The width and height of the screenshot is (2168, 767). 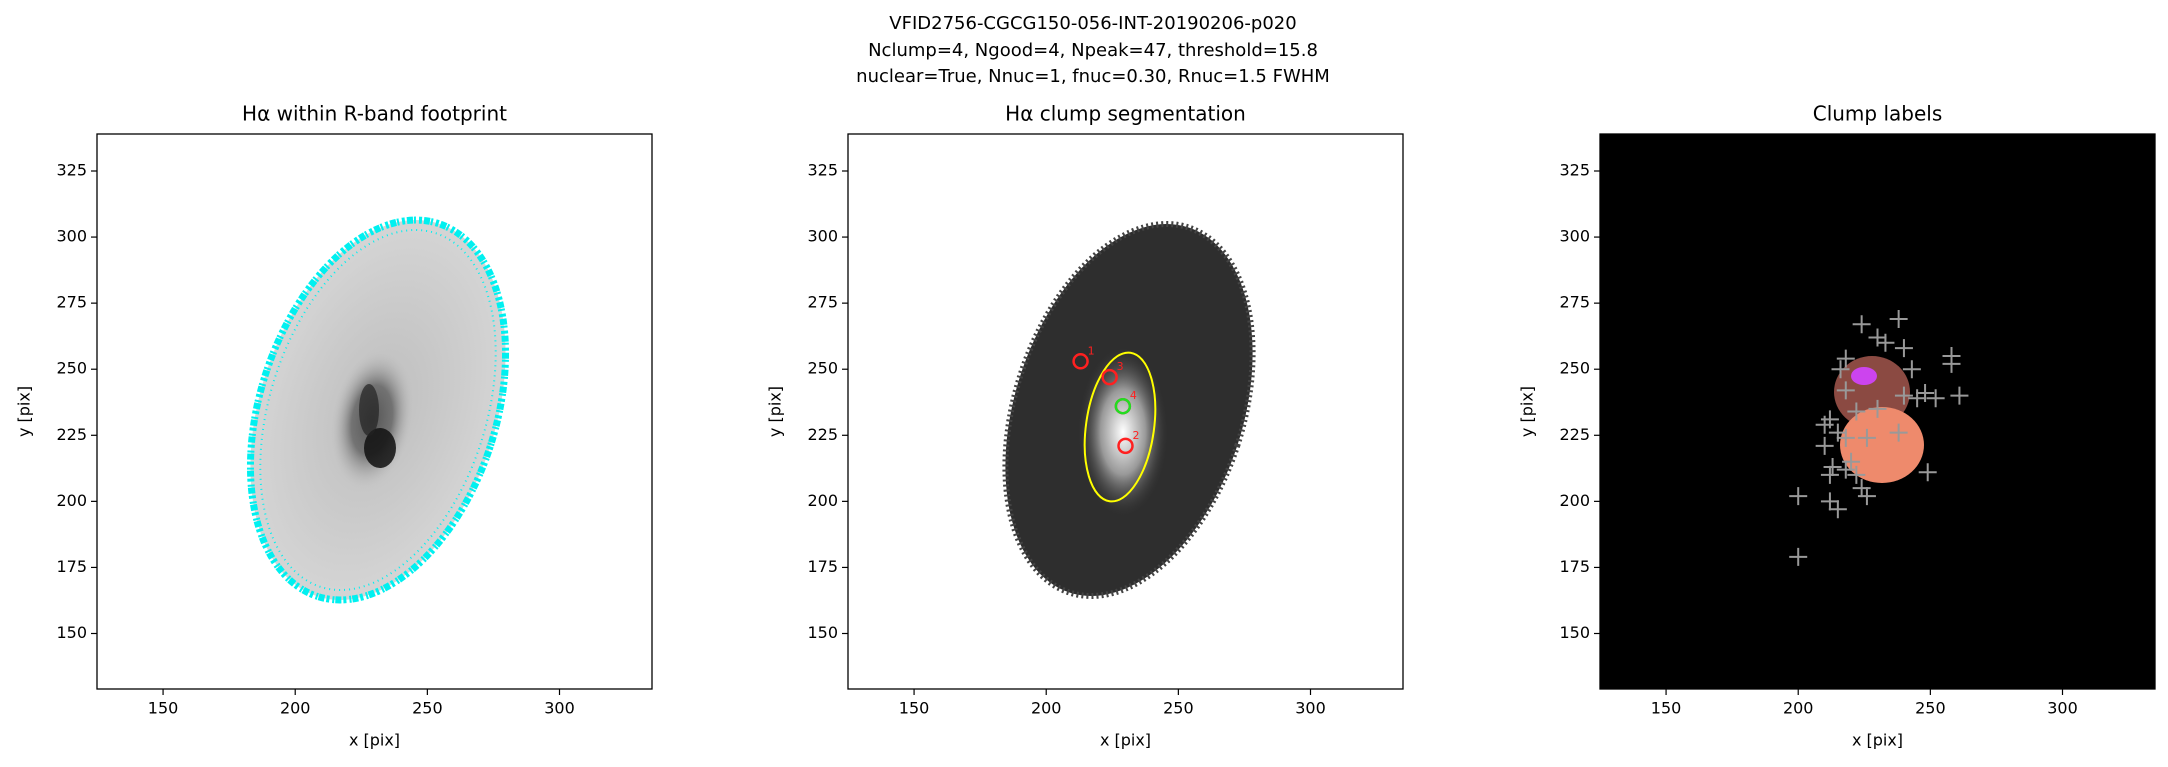 I want to click on panel-title: Clump labels, so click(x=1878, y=114).